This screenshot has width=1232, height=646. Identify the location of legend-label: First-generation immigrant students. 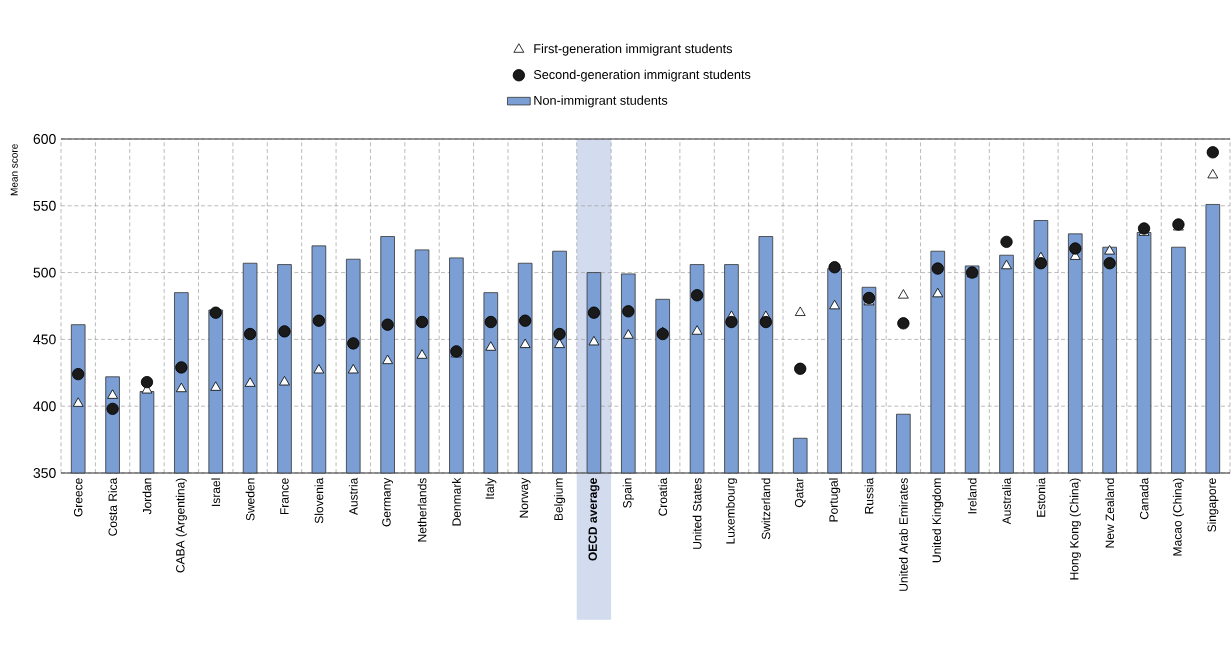
(633, 49).